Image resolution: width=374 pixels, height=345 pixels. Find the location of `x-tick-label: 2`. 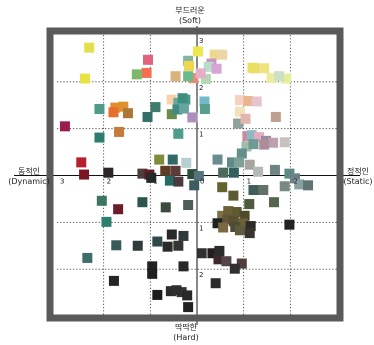

x-tick-label: 2 is located at coordinates (295, 182).